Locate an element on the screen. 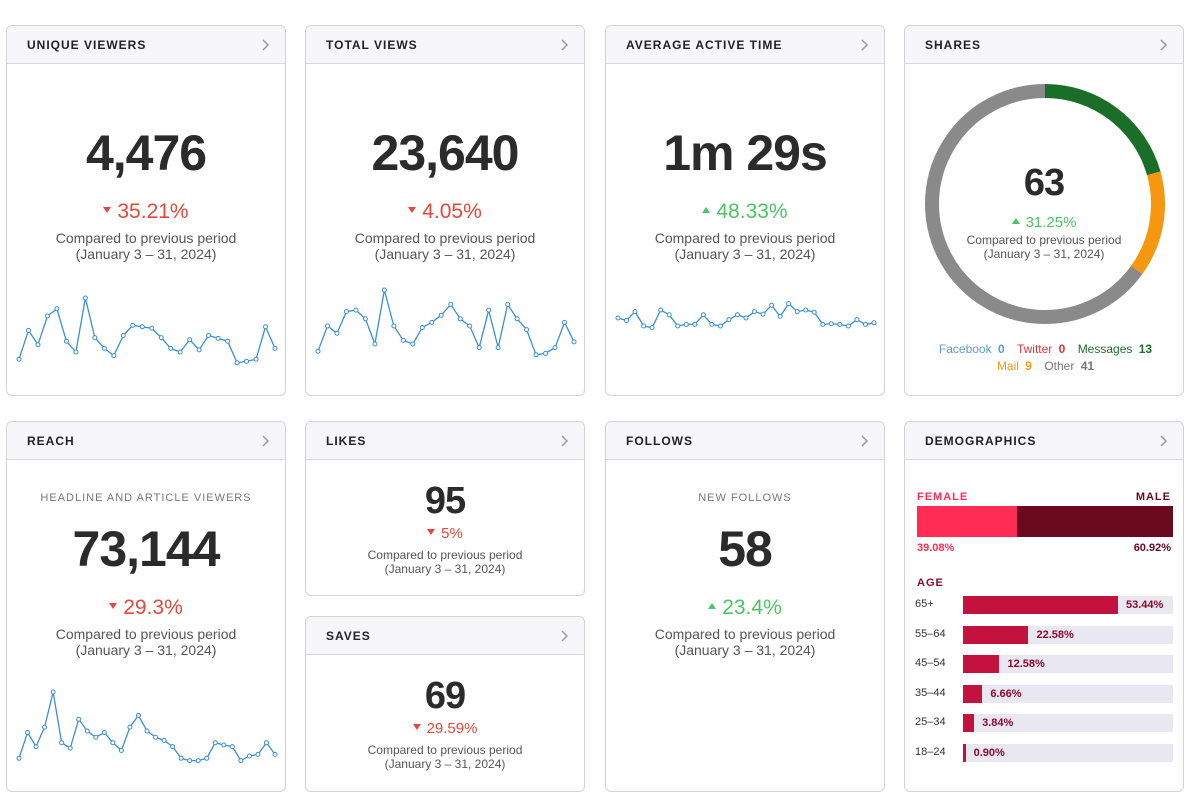  age-bar-track: 53.44% is located at coordinates (1068, 605).